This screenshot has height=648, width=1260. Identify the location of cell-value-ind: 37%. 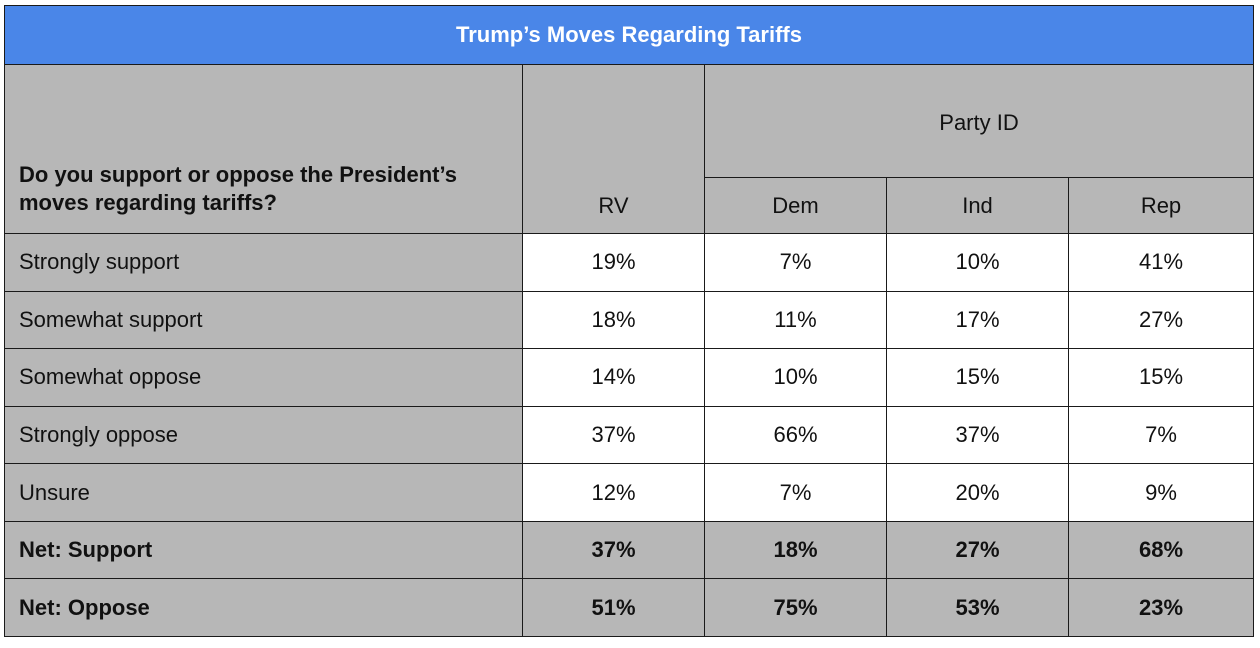
(977, 435).